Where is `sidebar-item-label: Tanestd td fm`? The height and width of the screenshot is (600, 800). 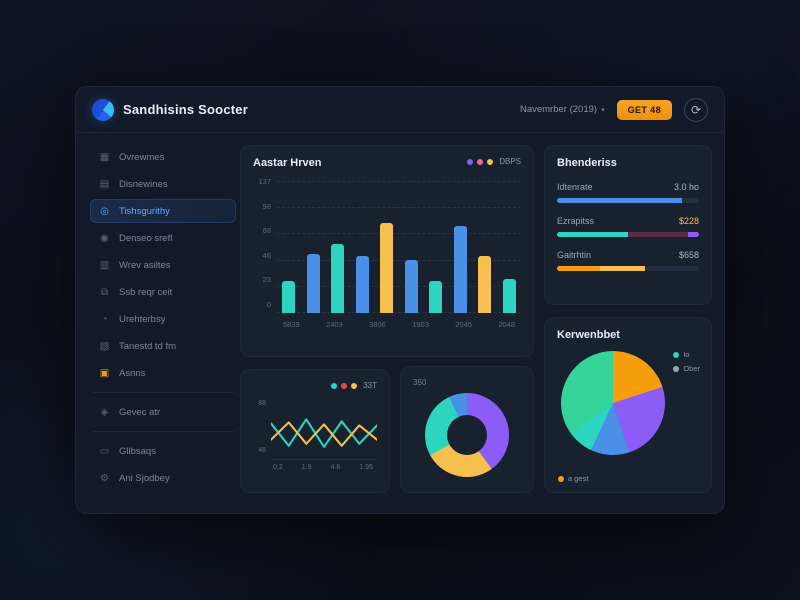 sidebar-item-label: Tanestd td fm is located at coordinates (148, 346).